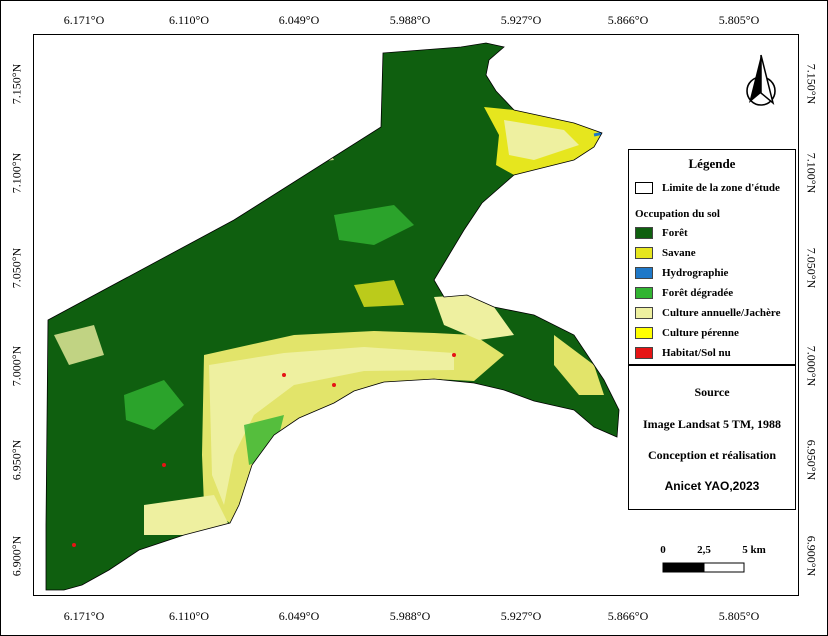 The image size is (828, 636). Describe the element at coordinates (695, 273) in the screenshot. I see `legend-label: Hydrographie` at that location.